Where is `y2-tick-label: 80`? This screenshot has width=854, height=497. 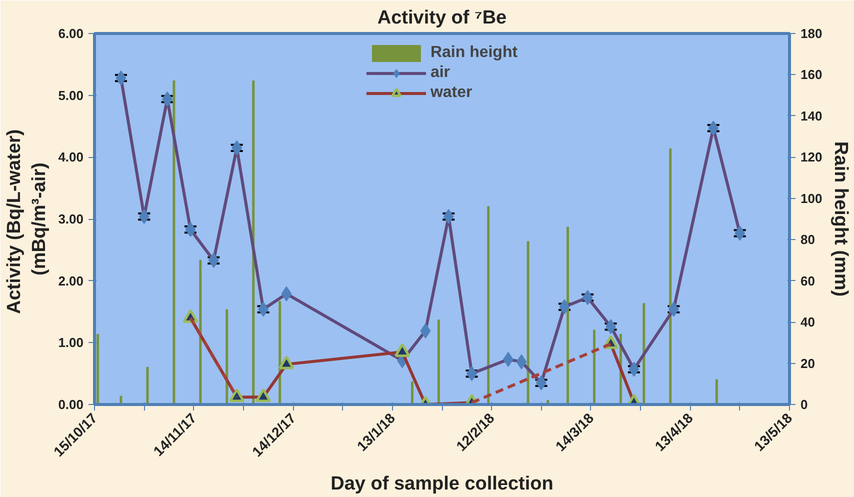 y2-tick-label: 80 is located at coordinates (807, 240).